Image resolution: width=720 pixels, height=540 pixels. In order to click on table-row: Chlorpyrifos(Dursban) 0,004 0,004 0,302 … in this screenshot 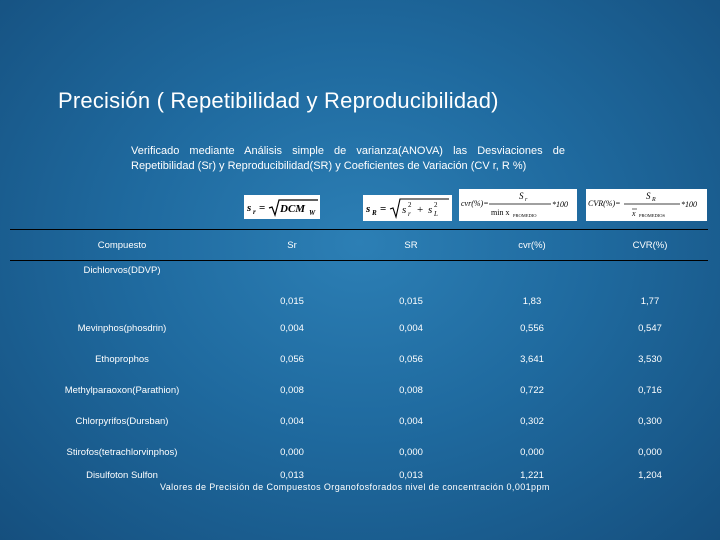, I will do `click(359, 421)`.